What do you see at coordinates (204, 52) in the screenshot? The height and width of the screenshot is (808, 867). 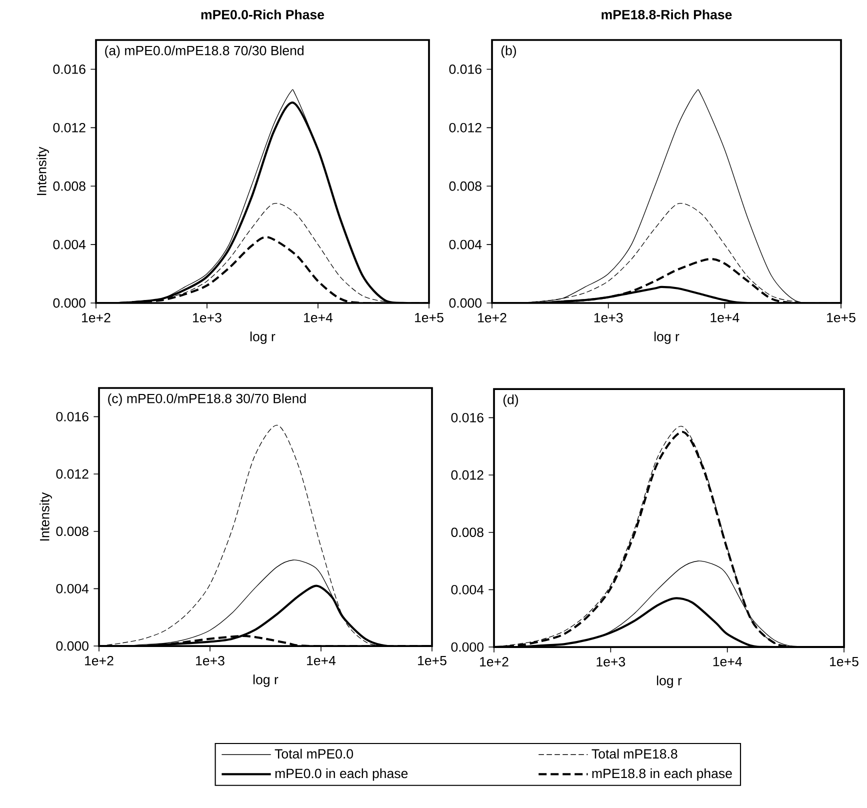 I see `annotation: (a) mPE0.0/mPE18.8 70/30 Blend` at bounding box center [204, 52].